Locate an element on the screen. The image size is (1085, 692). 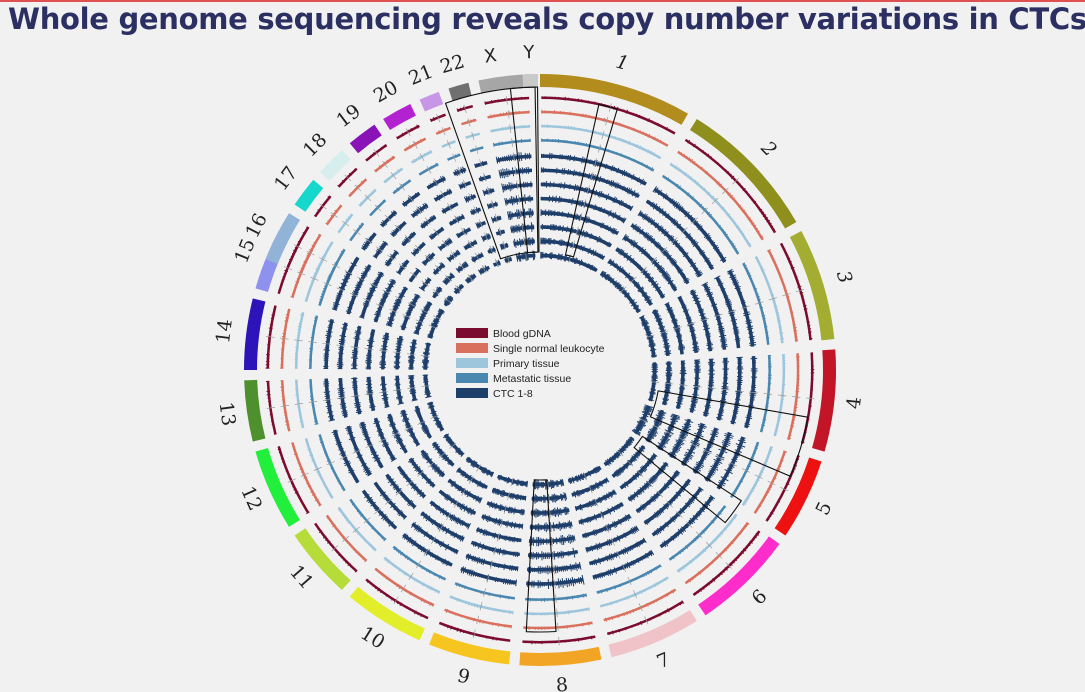
track-band is located at coordinates (640, 605).